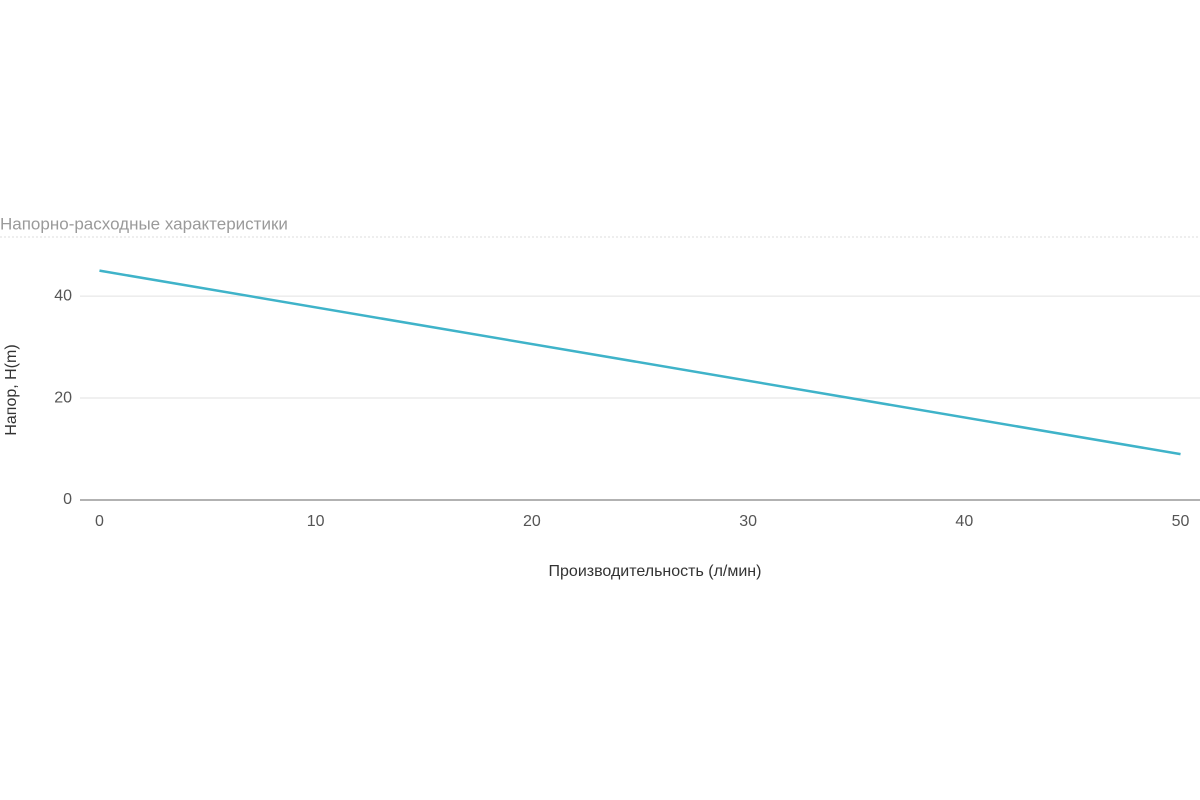 This screenshot has width=1200, height=800. What do you see at coordinates (63, 397) in the screenshot?
I see `y-tick-label: 20` at bounding box center [63, 397].